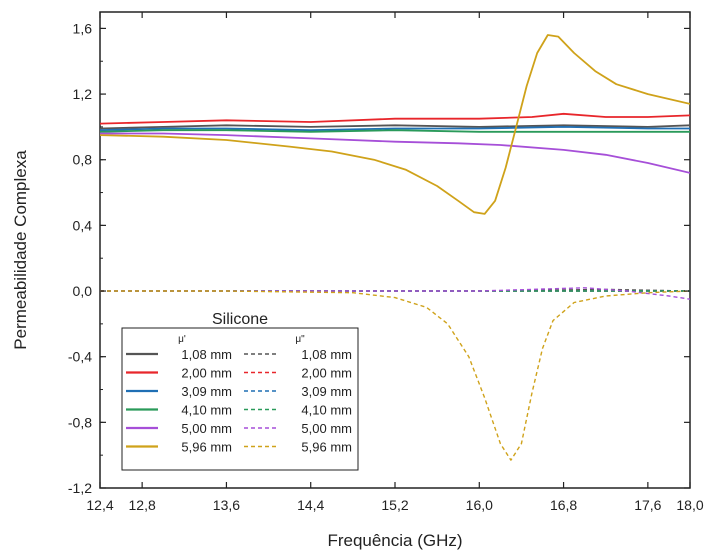  What do you see at coordinates (300, 339) in the screenshot?
I see `legend-col2-header: μ"` at bounding box center [300, 339].